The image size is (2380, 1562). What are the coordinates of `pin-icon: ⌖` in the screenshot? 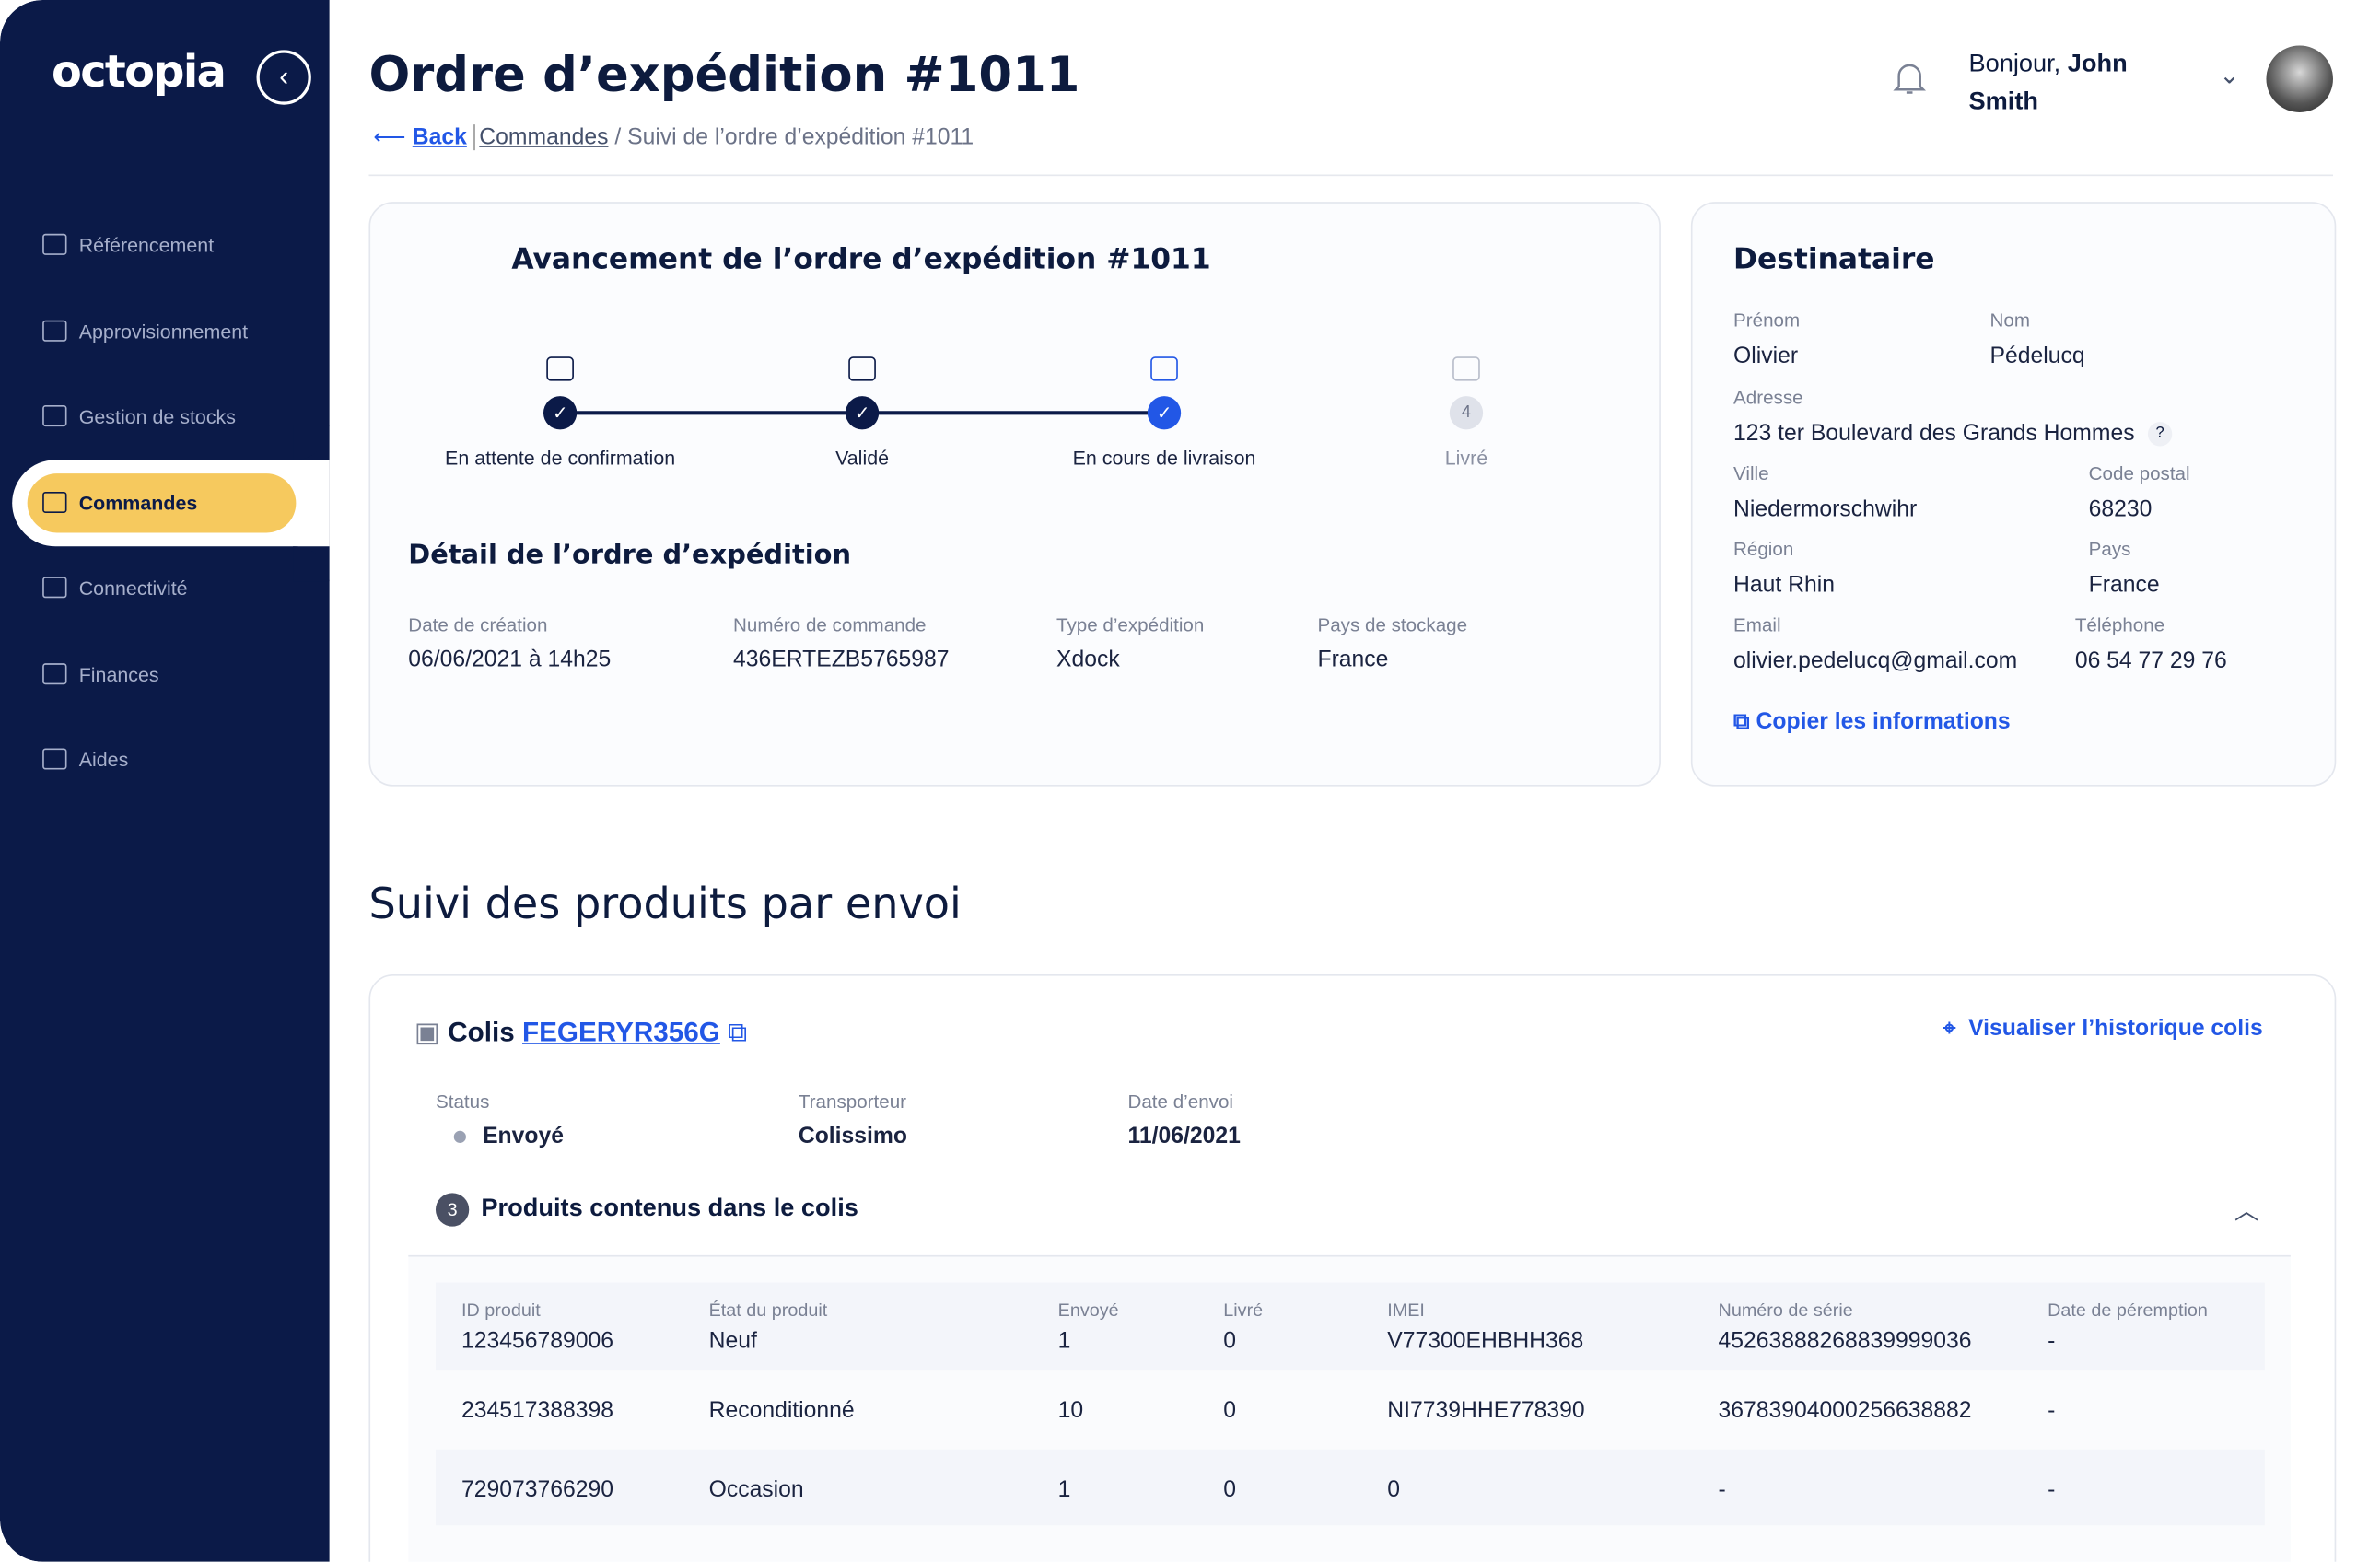 It's located at (1949, 1028).